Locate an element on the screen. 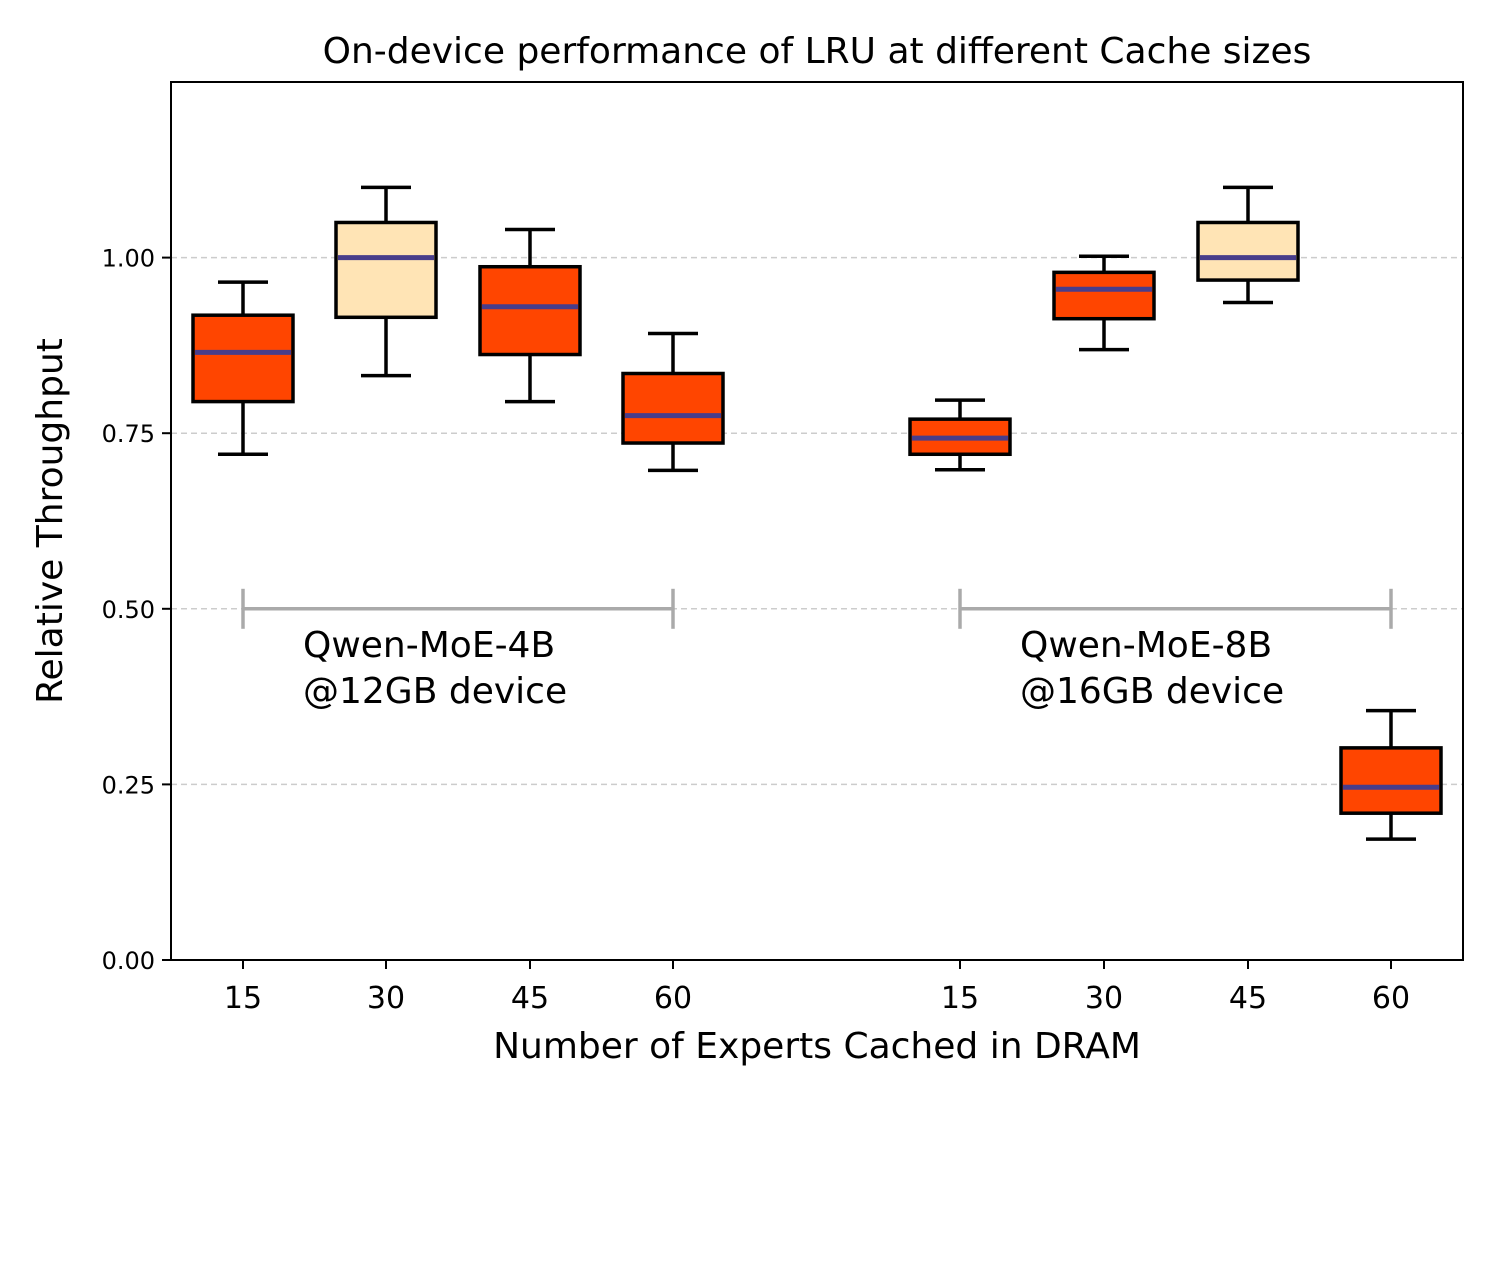 This screenshot has width=1495, height=1281. y-axis-ticks: 0.00 0.25 0.50 0.75 1.00 is located at coordinates (136, 610).